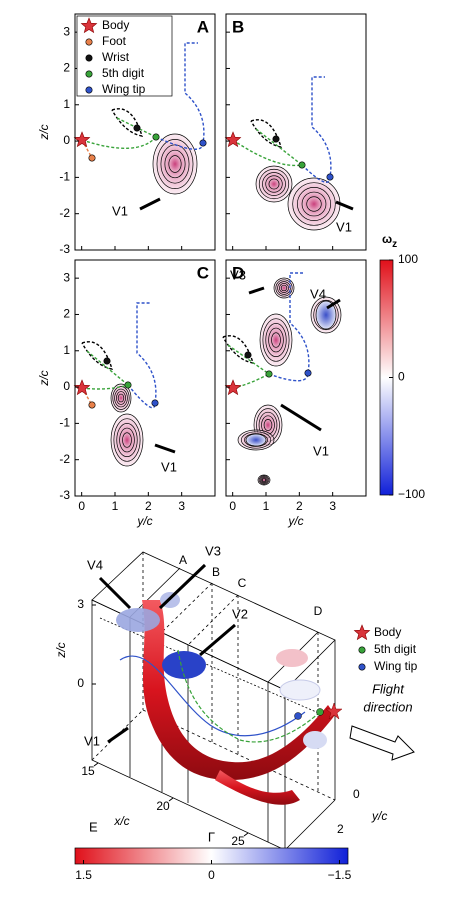 The image size is (474, 919). Describe the element at coordinates (64, 177) in the screenshot. I see `y-tick-label: -1` at that location.